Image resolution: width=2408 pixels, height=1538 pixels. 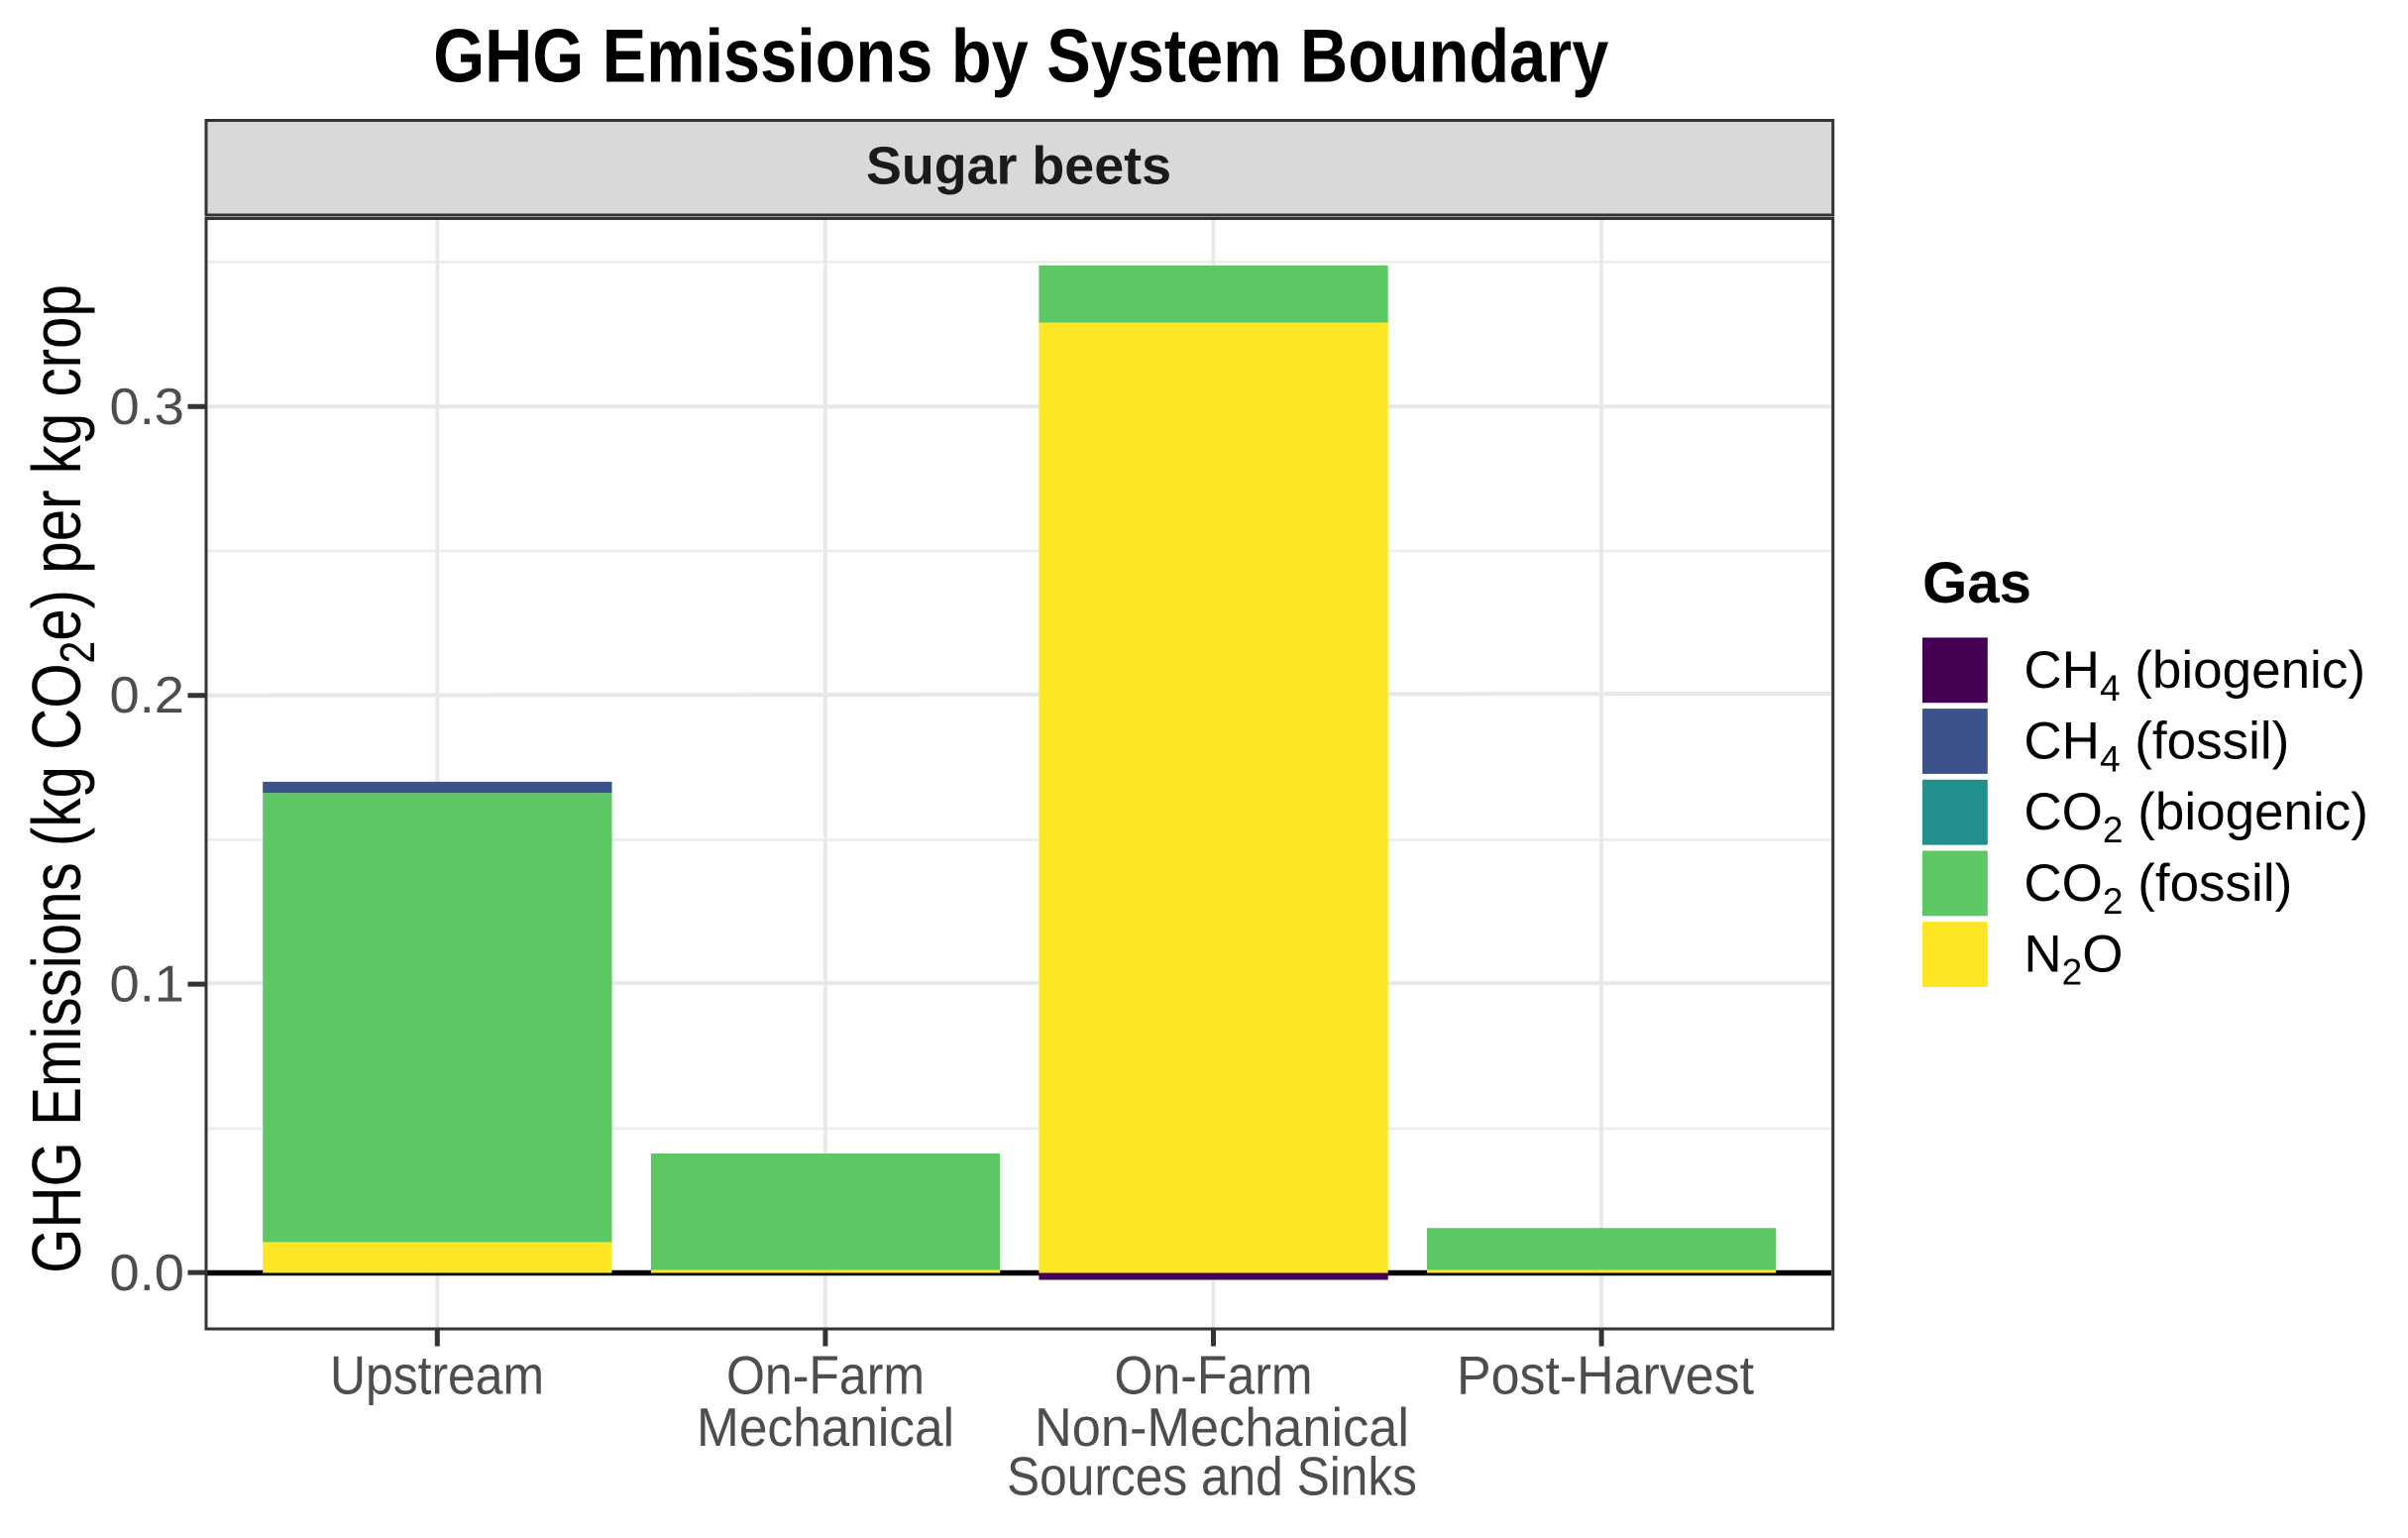 What do you see at coordinates (2196, 816) in the screenshot?
I see `svg-text: CO2 (biogenic)` at bounding box center [2196, 816].